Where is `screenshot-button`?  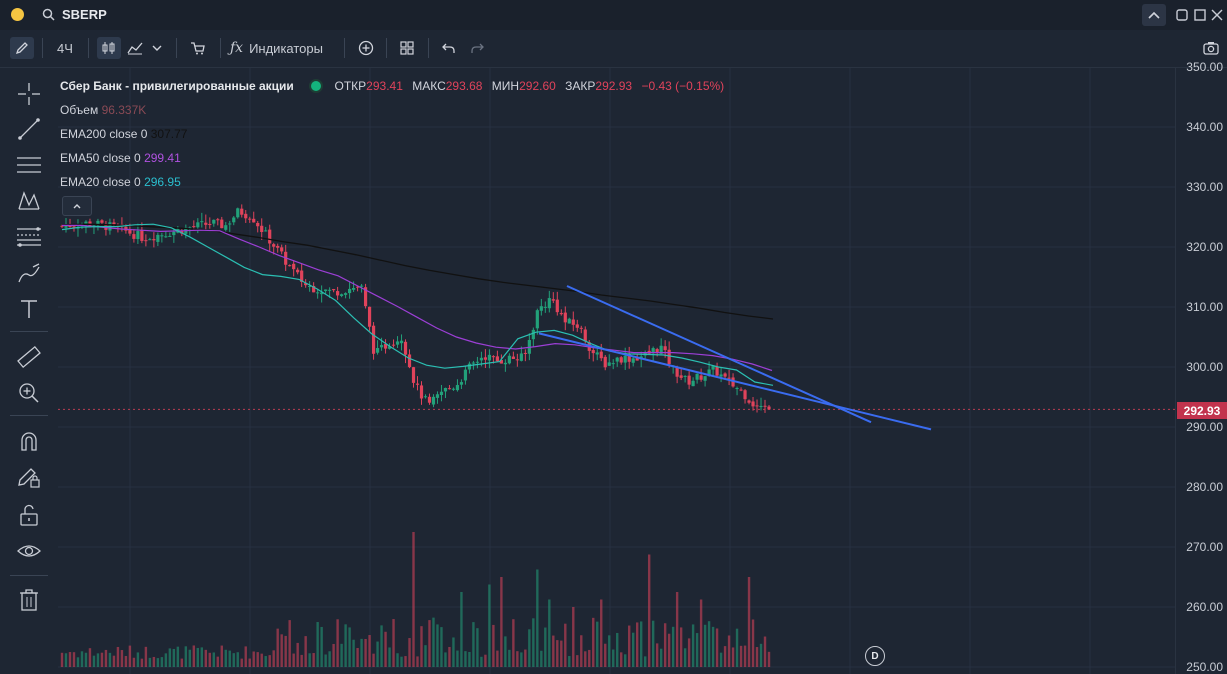 screenshot-button is located at coordinates (1211, 48).